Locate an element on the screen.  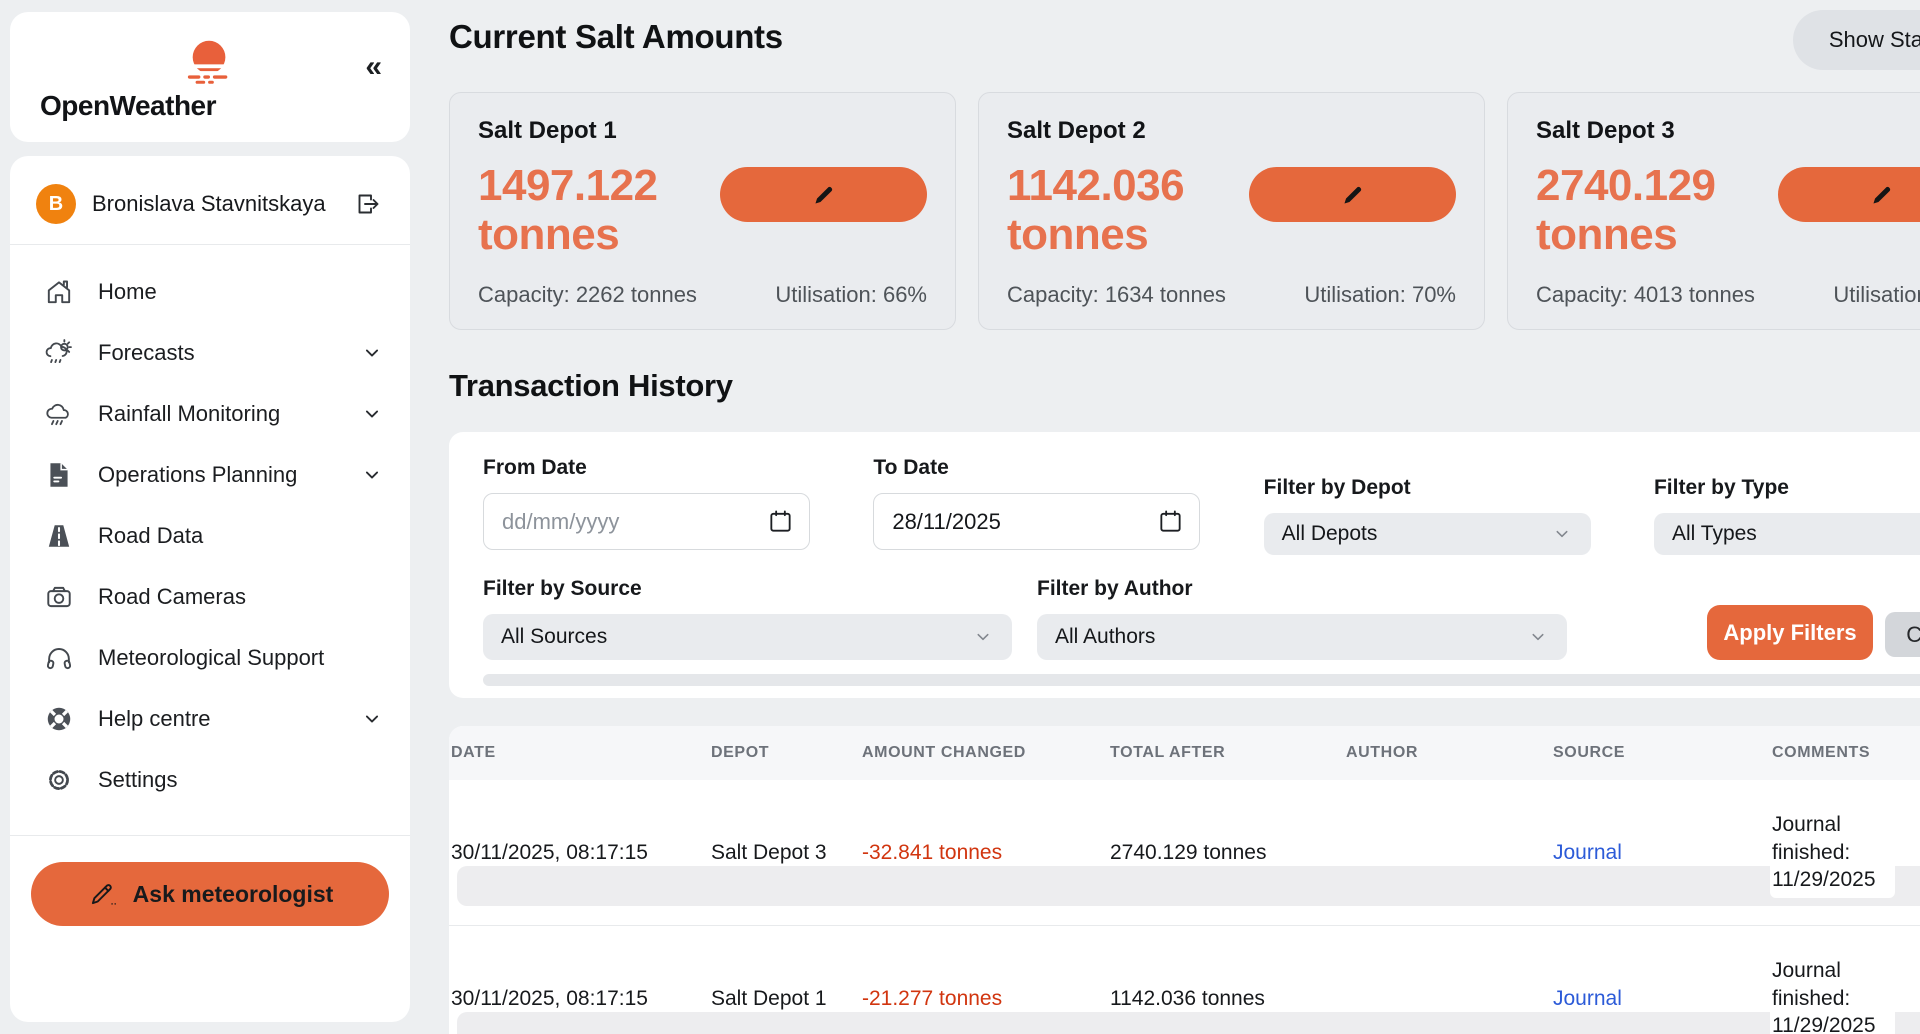
clear-filters-button: Clear is located at coordinates (1902, 634).